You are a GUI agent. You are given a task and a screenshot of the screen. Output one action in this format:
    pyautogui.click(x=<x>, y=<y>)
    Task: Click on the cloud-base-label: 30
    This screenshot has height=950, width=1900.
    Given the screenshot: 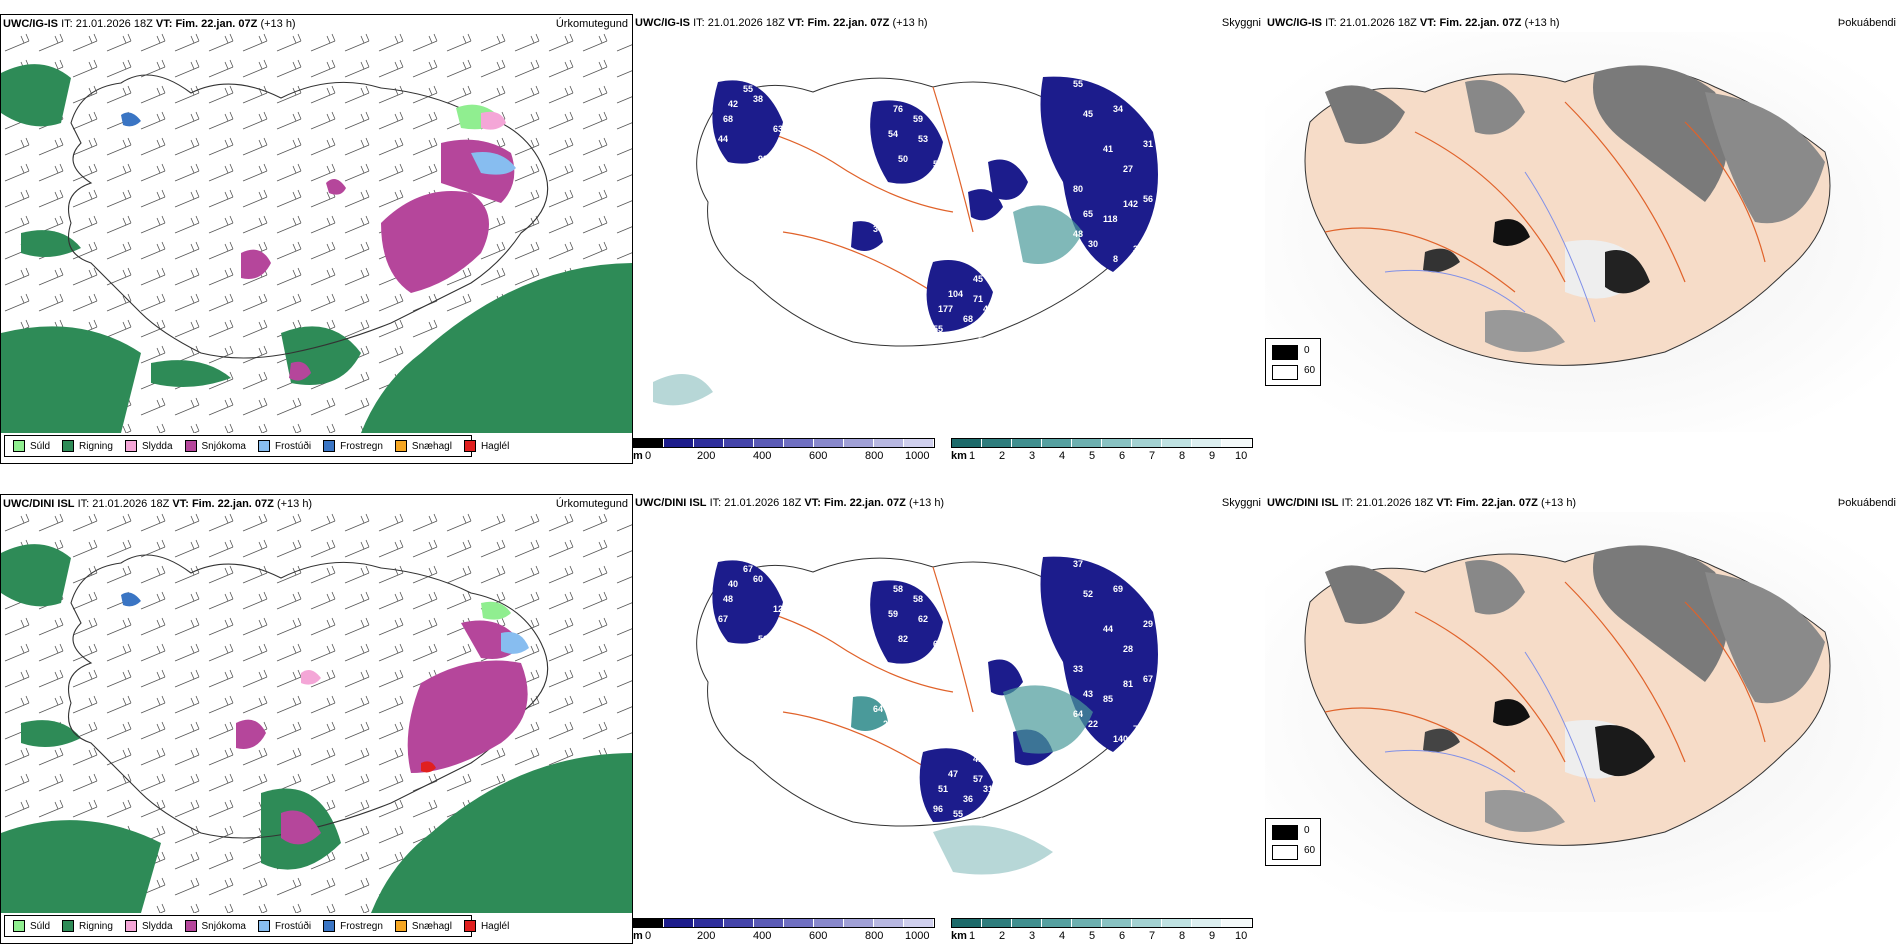 What is the action you would take?
    pyautogui.click(x=1093, y=244)
    